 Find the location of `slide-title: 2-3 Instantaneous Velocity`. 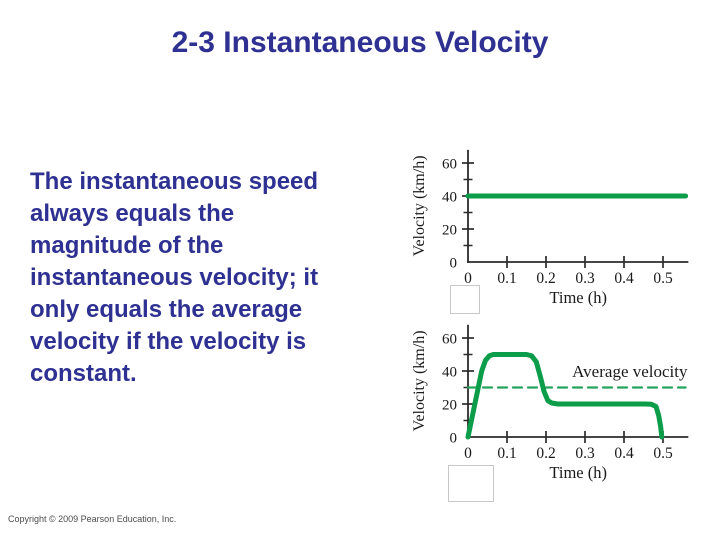

slide-title: 2-3 Instantaneous Velocity is located at coordinates (360, 42).